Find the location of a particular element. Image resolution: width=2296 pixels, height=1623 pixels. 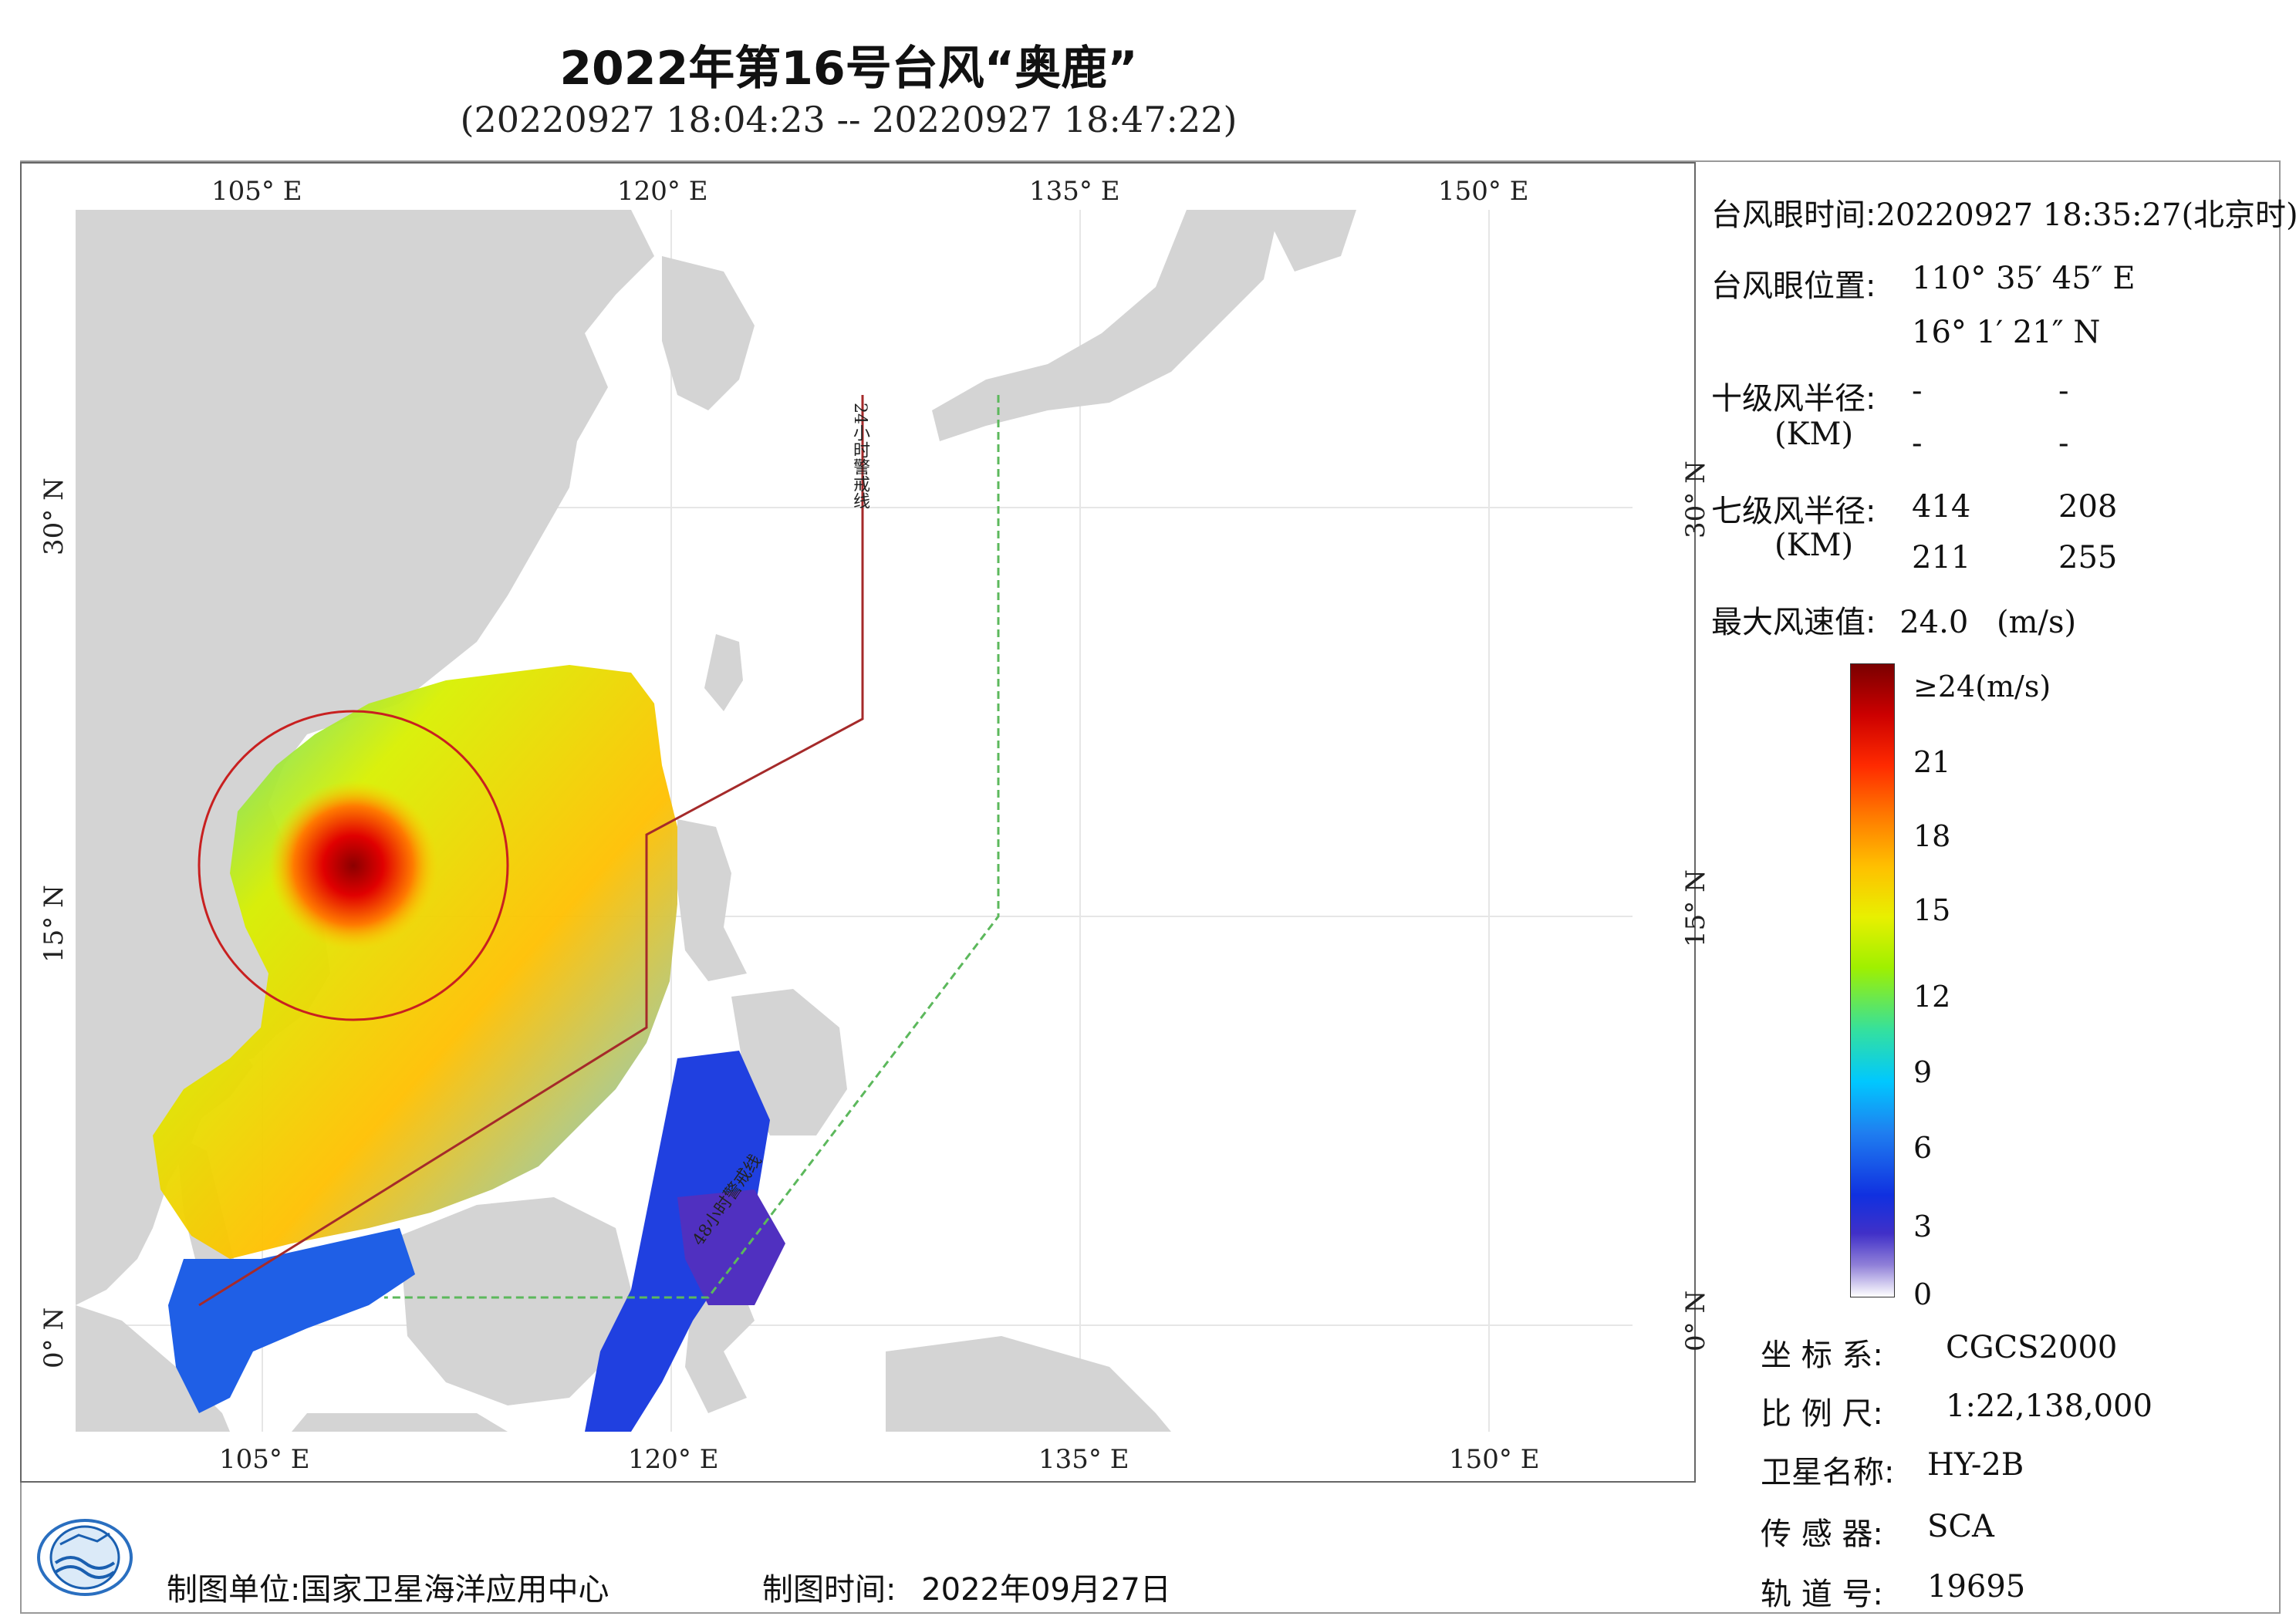

eye-time-value: 20220927 18:35:27(北京时) is located at coordinates (2086, 215).